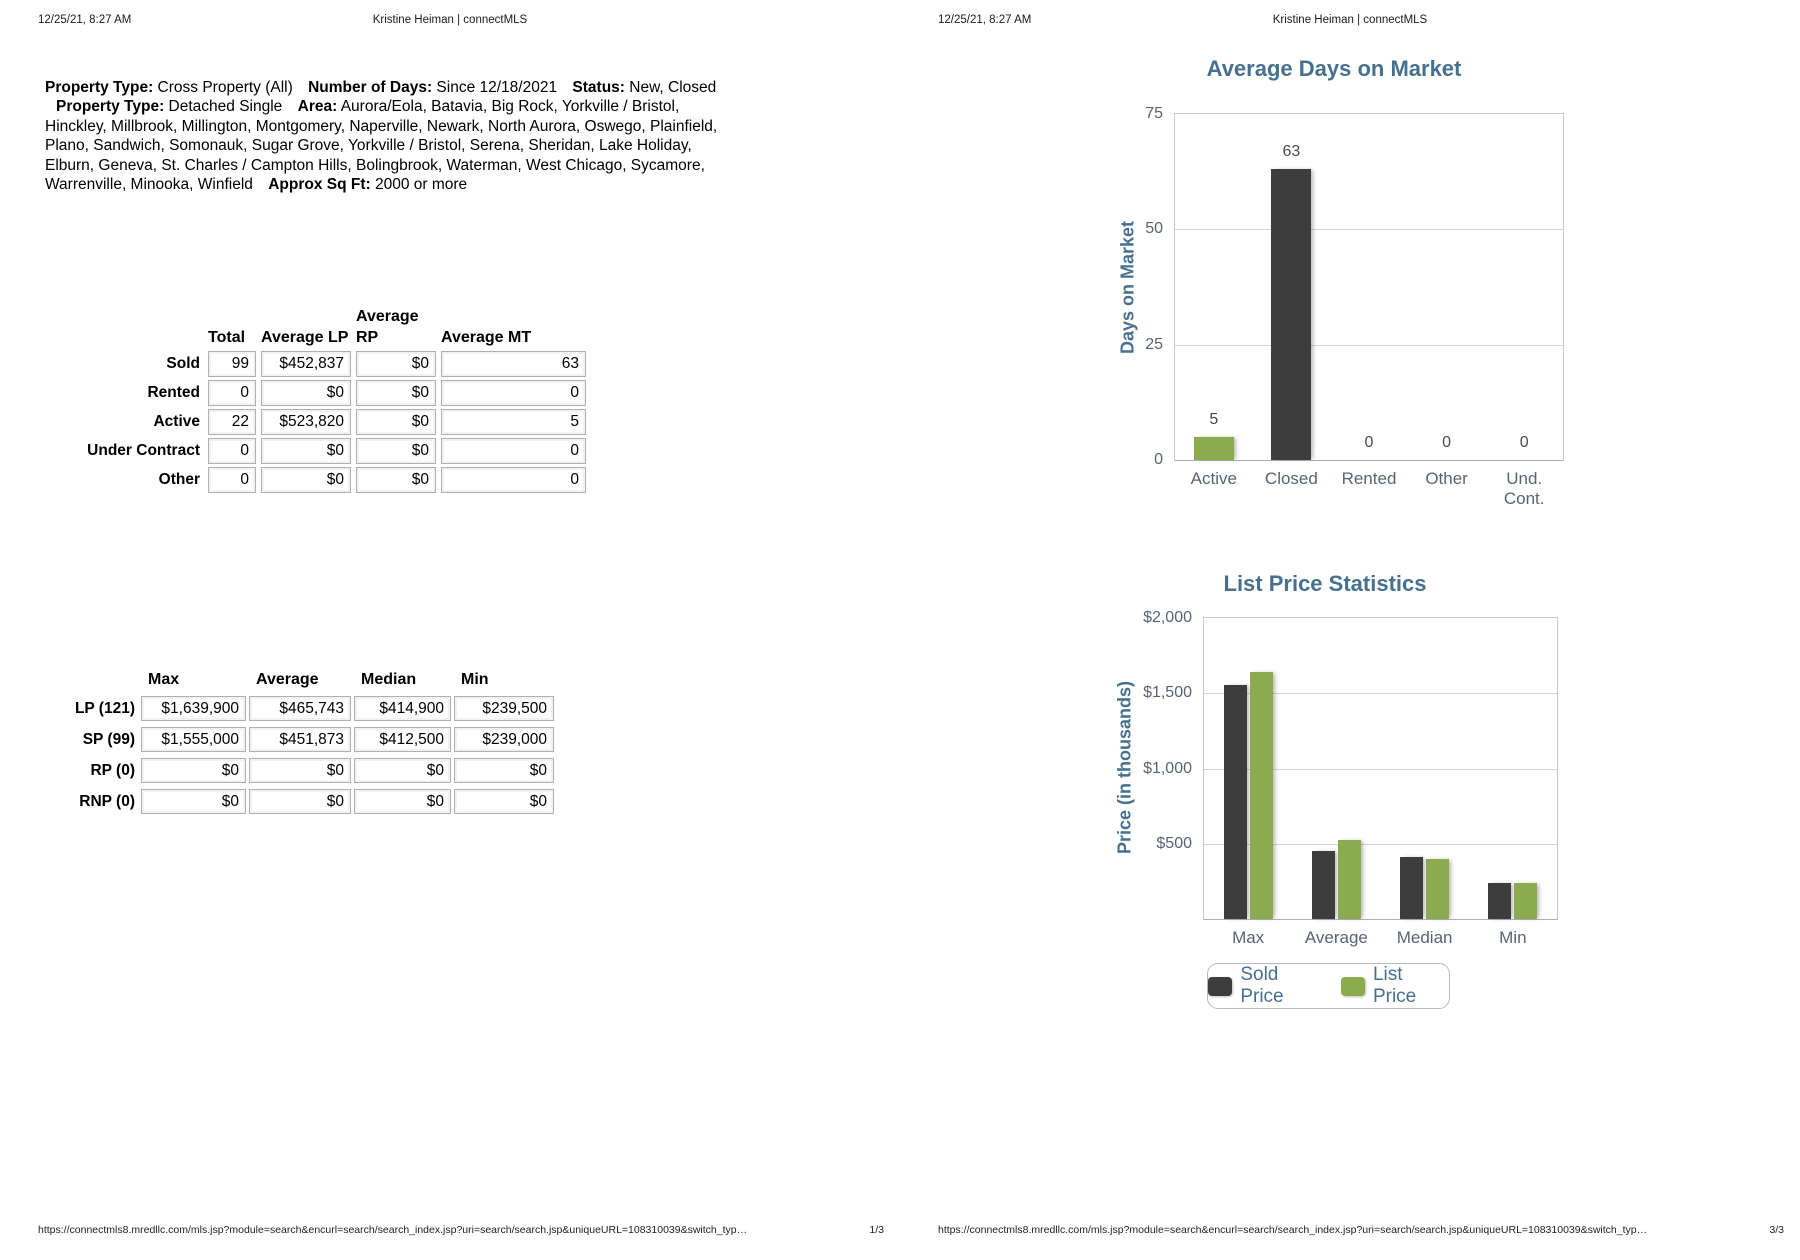 This screenshot has width=1800, height=1260. What do you see at coordinates (1154, 113) in the screenshot?
I see `y-tick-label: 75` at bounding box center [1154, 113].